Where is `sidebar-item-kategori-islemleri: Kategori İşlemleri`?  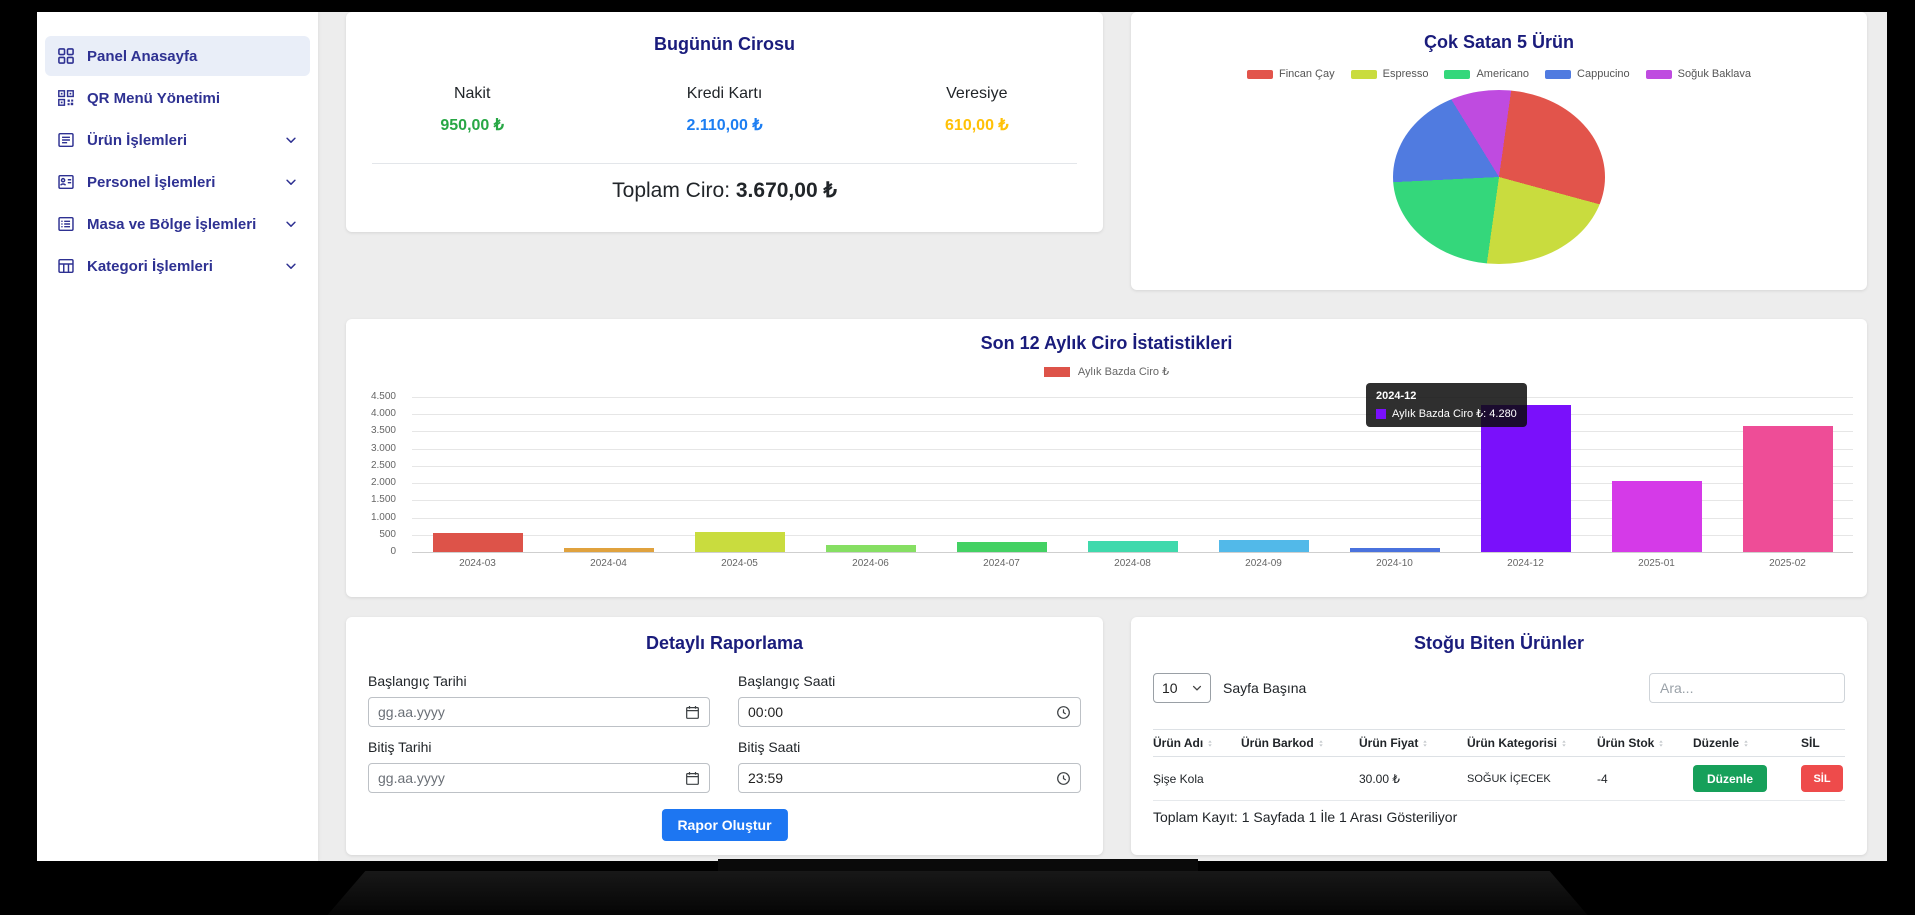
sidebar-item-kategori-islemleri: Kategori İşlemleri is located at coordinates (177, 266).